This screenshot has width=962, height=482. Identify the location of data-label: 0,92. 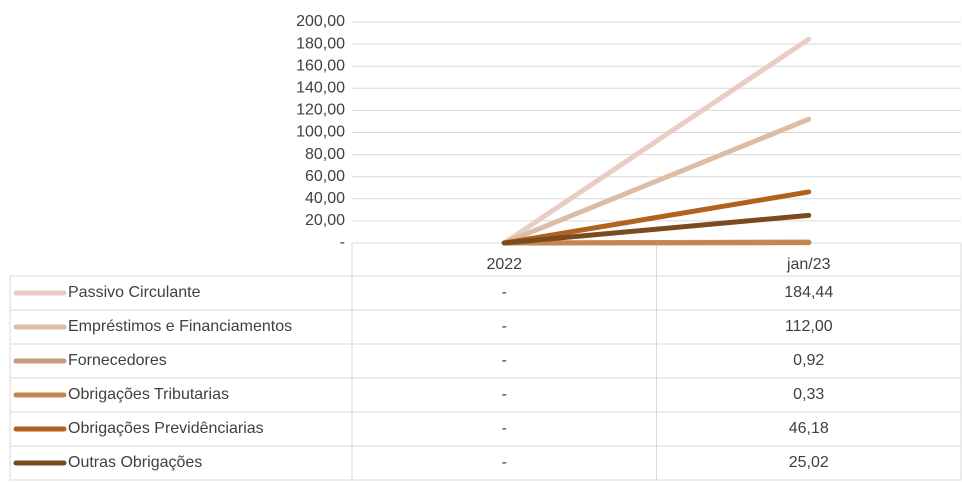
(808, 360).